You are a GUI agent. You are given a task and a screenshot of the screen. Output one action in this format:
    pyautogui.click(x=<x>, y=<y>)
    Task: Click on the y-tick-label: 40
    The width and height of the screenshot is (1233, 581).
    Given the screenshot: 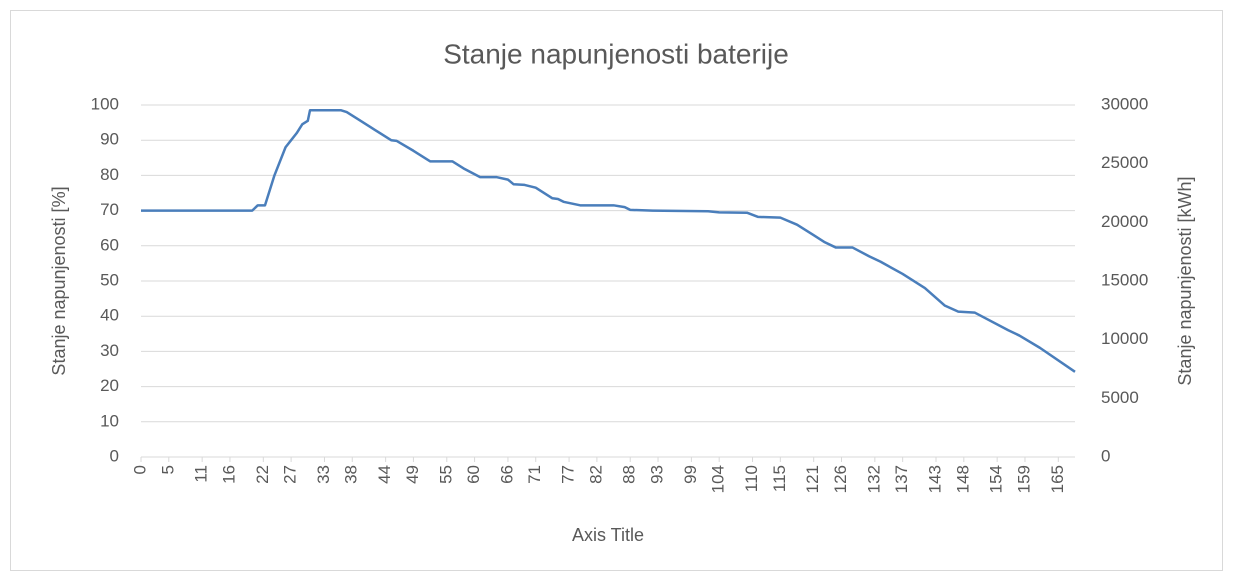 What is the action you would take?
    pyautogui.click(x=109, y=315)
    